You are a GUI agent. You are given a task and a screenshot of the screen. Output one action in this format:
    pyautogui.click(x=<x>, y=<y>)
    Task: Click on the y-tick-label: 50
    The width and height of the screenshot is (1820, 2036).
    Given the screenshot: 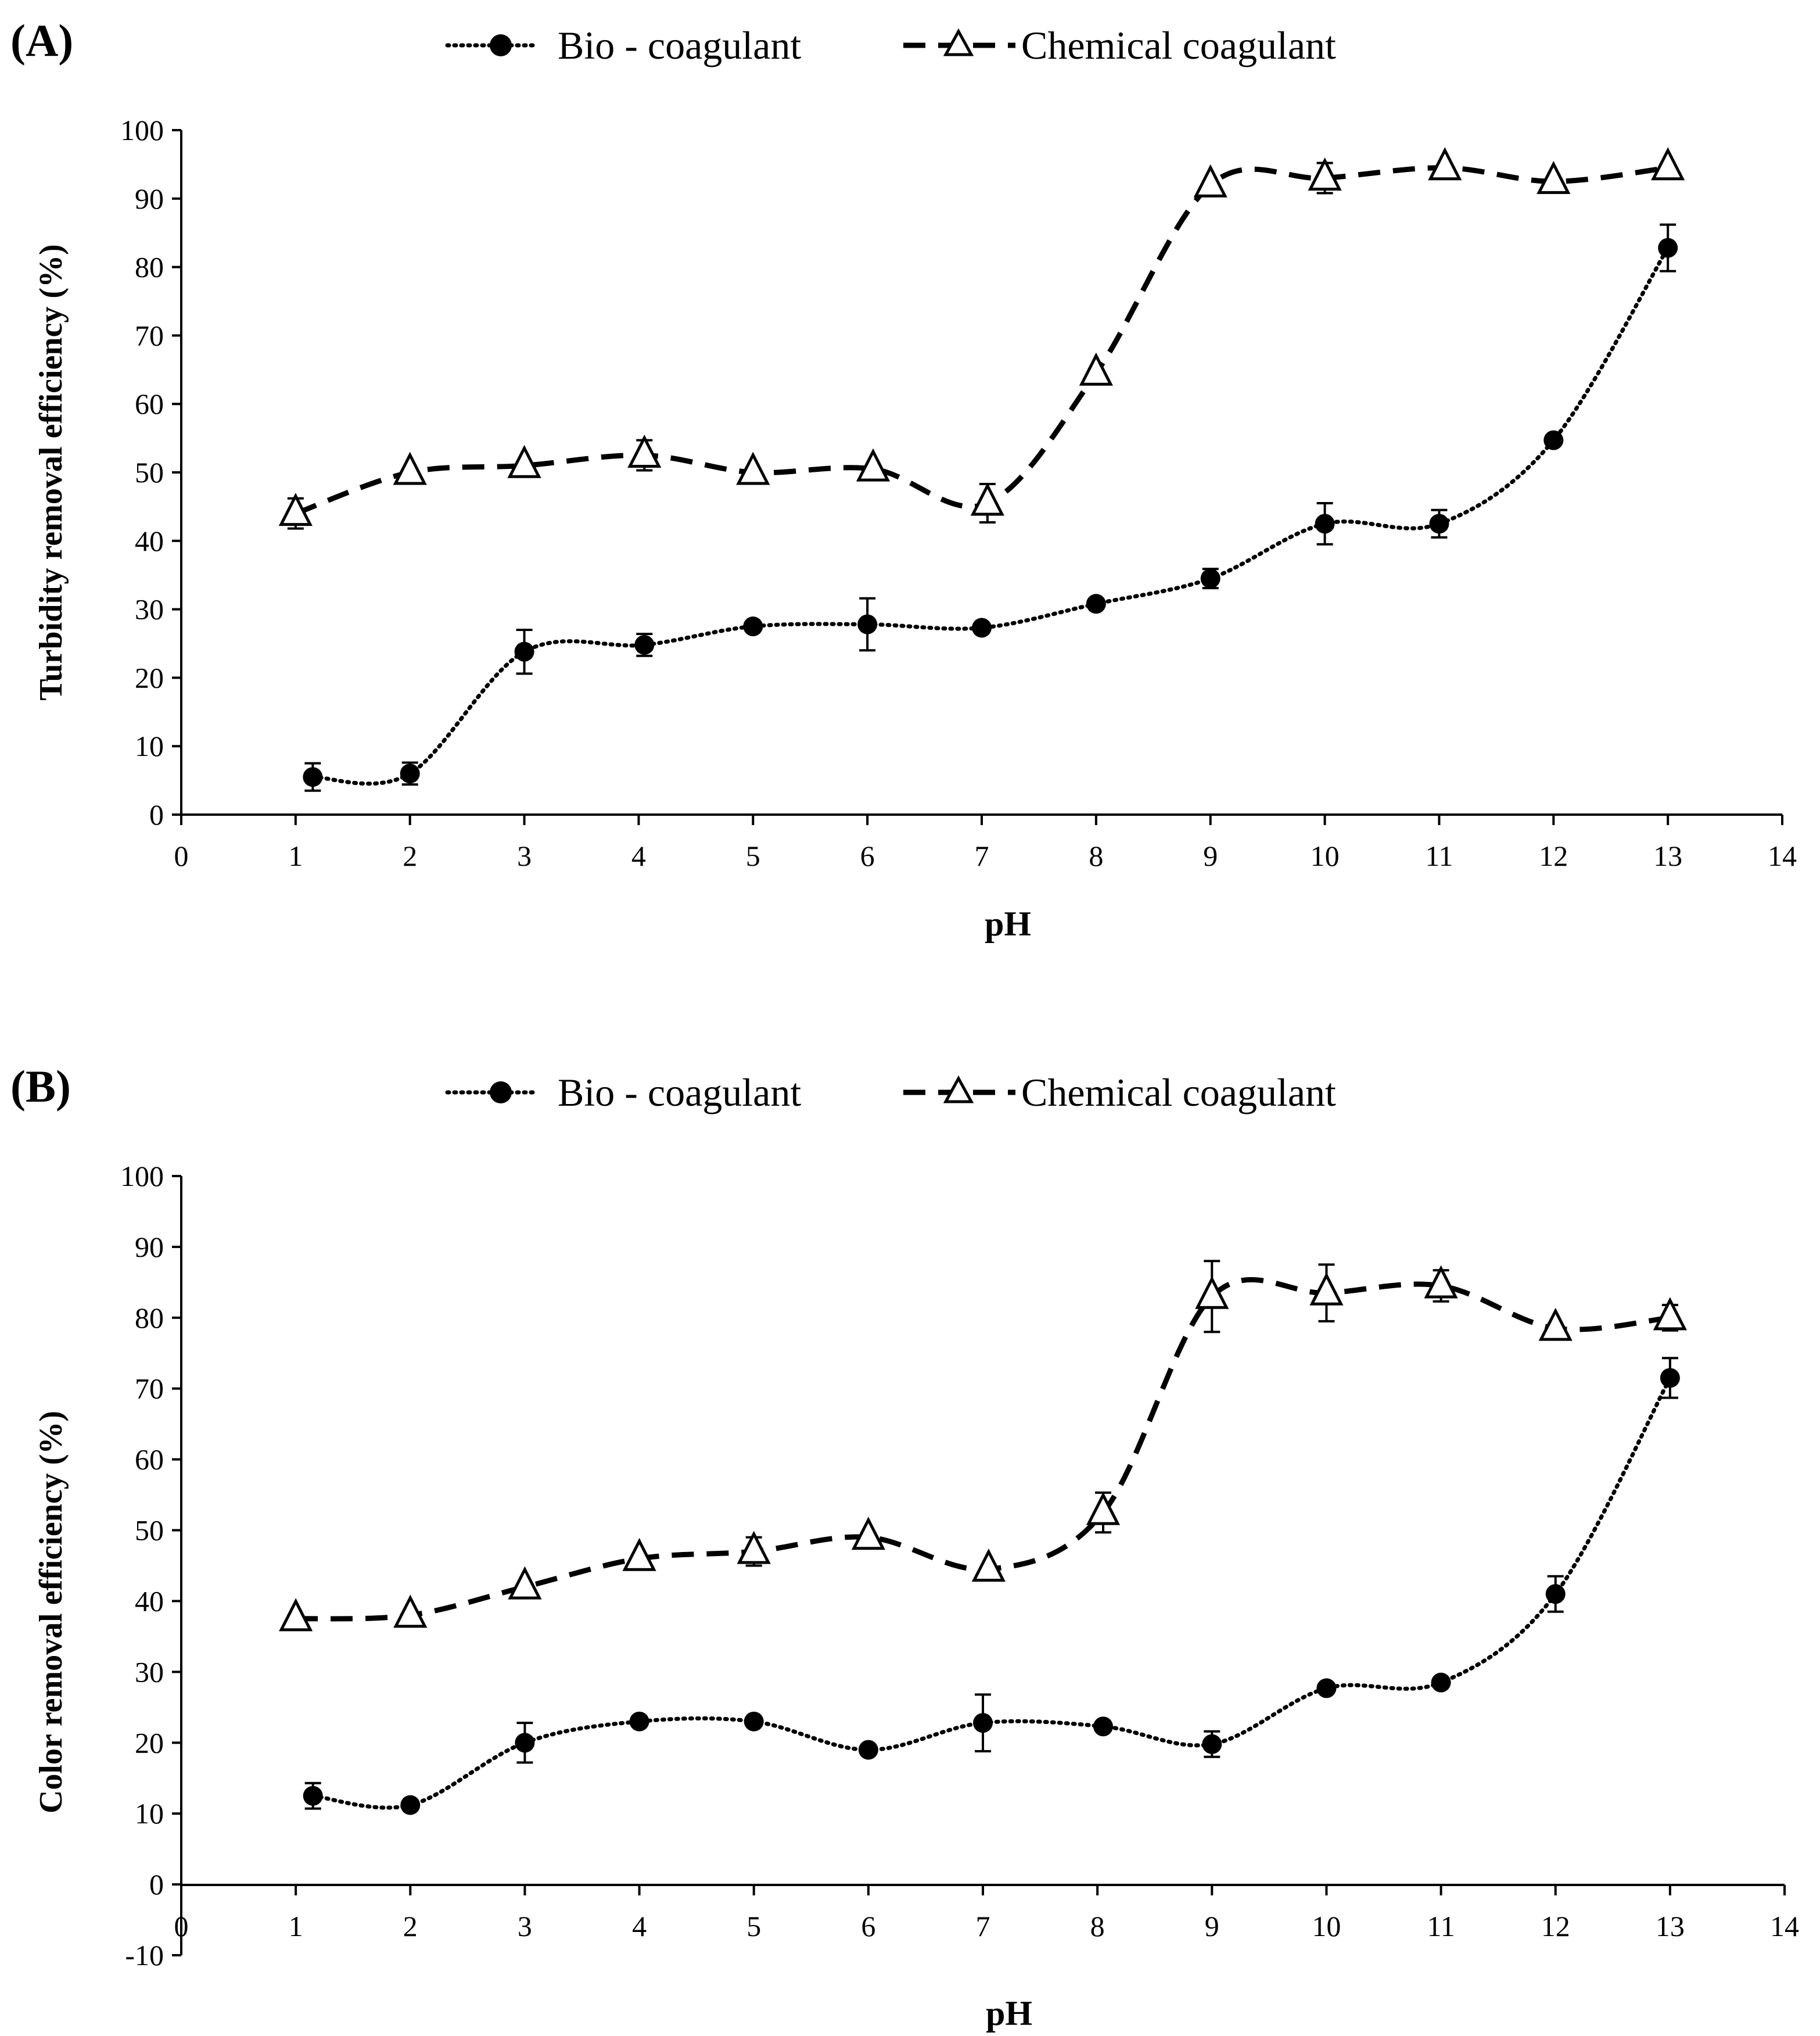 What is the action you would take?
    pyautogui.click(x=150, y=472)
    